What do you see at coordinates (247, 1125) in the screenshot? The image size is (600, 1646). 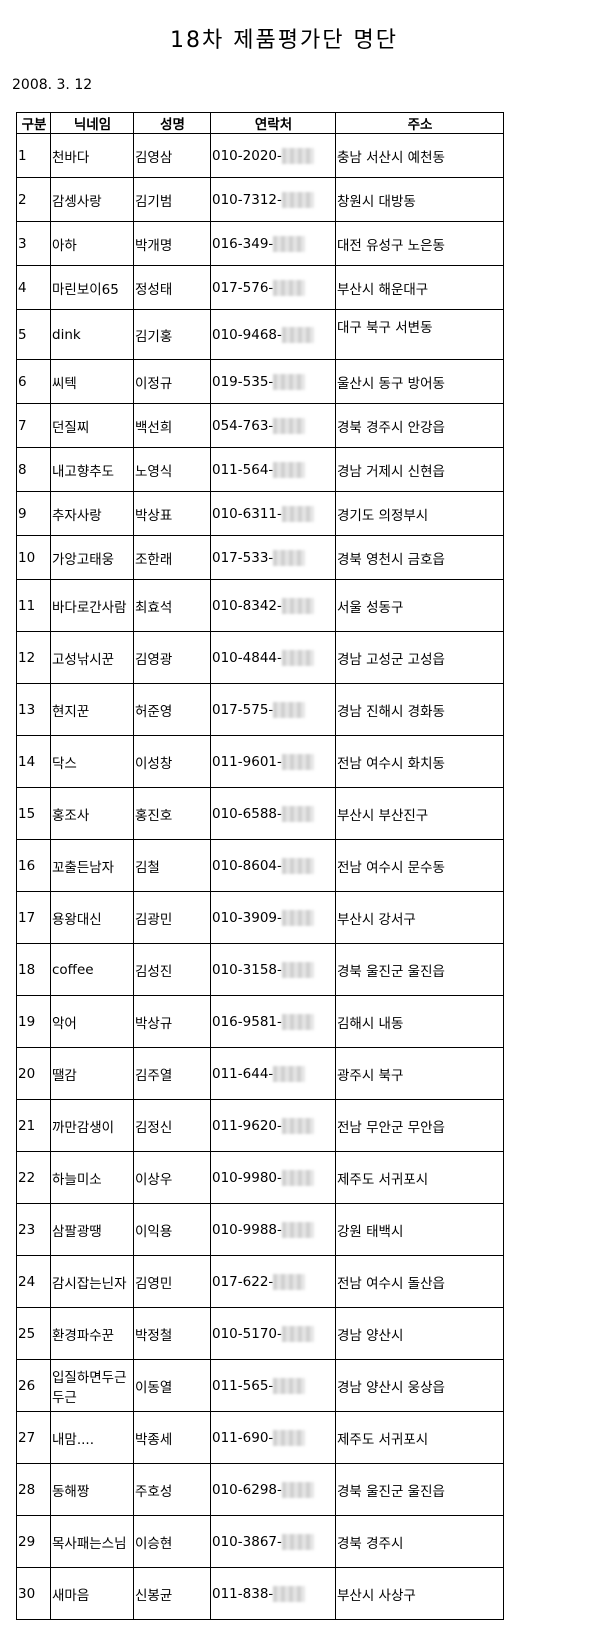 I see `cell-contact-text: 011-9620-` at bounding box center [247, 1125].